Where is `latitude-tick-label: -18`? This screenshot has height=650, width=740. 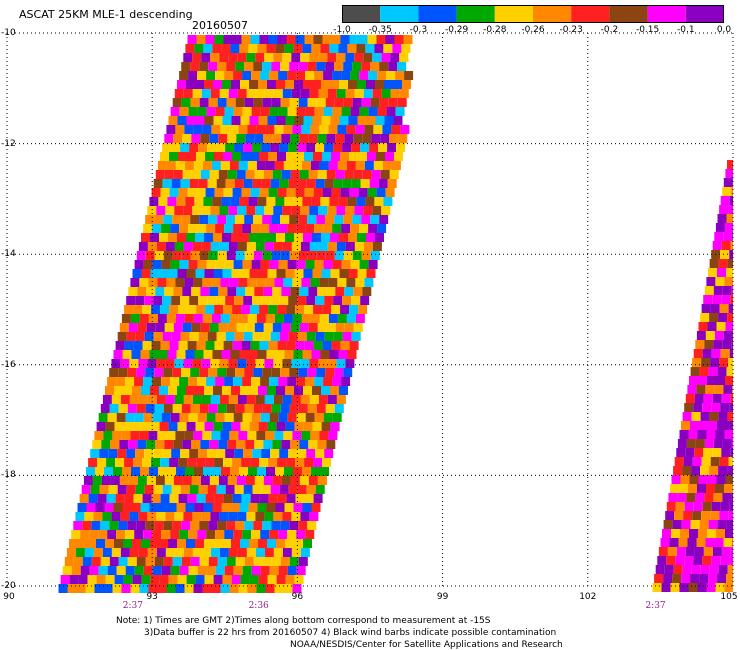 latitude-tick-label: -18 is located at coordinates (8, 475).